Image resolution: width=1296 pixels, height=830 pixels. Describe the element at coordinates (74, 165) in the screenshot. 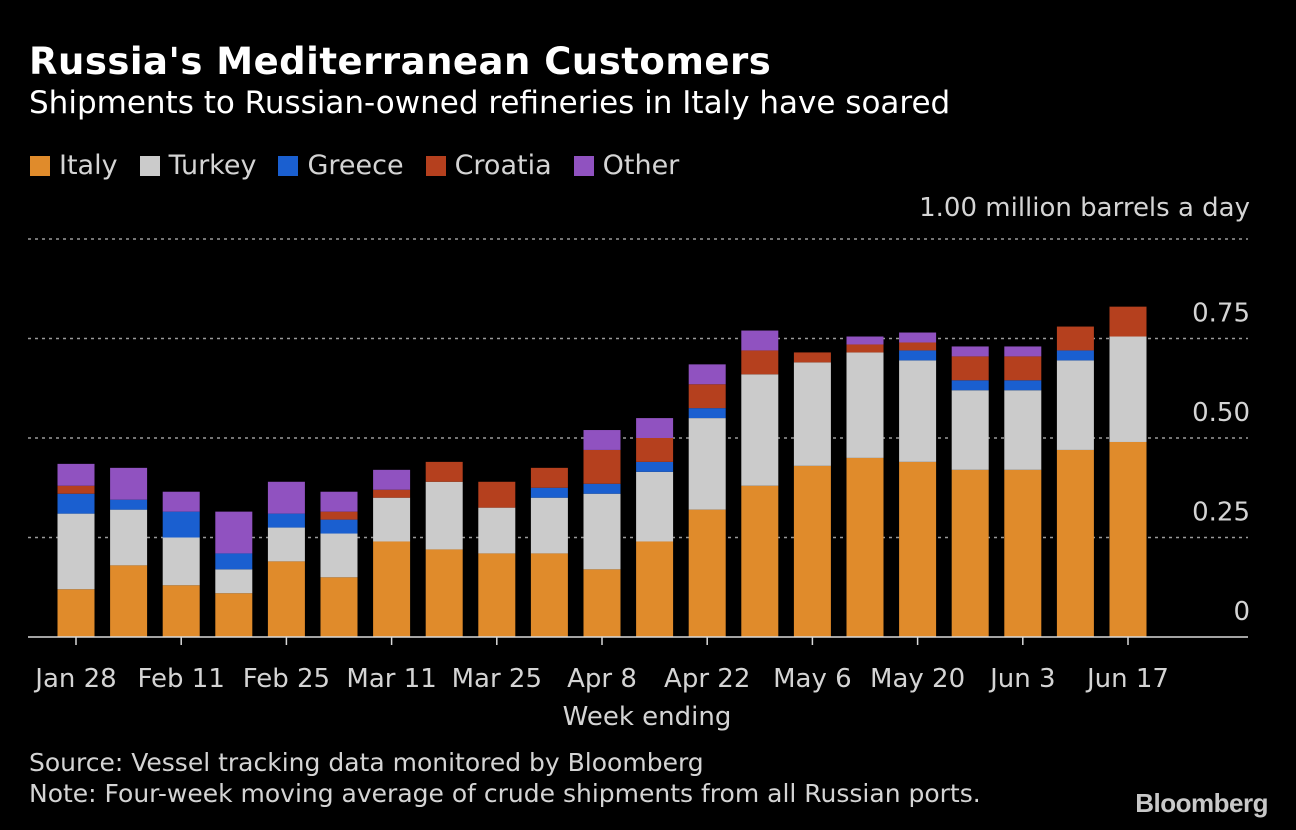

I see `legend-item-italy: Italy` at that location.